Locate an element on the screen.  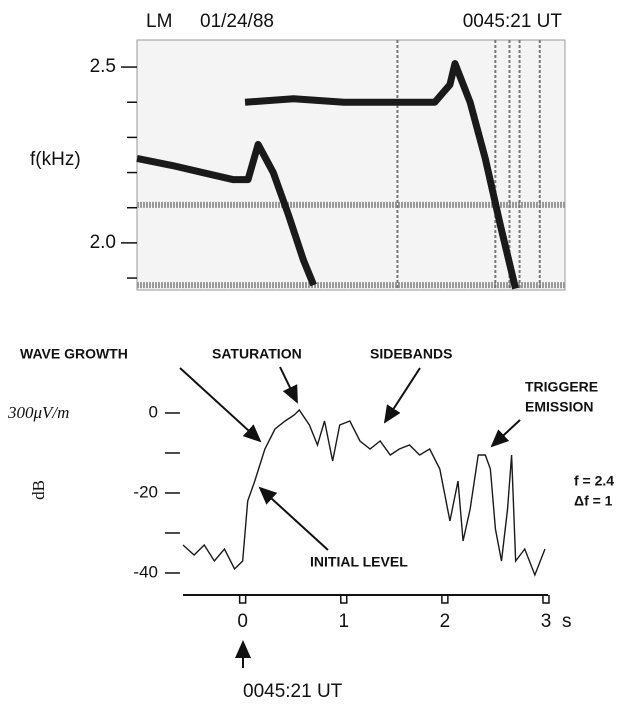
annotation: Δf = 1 is located at coordinates (593, 501).